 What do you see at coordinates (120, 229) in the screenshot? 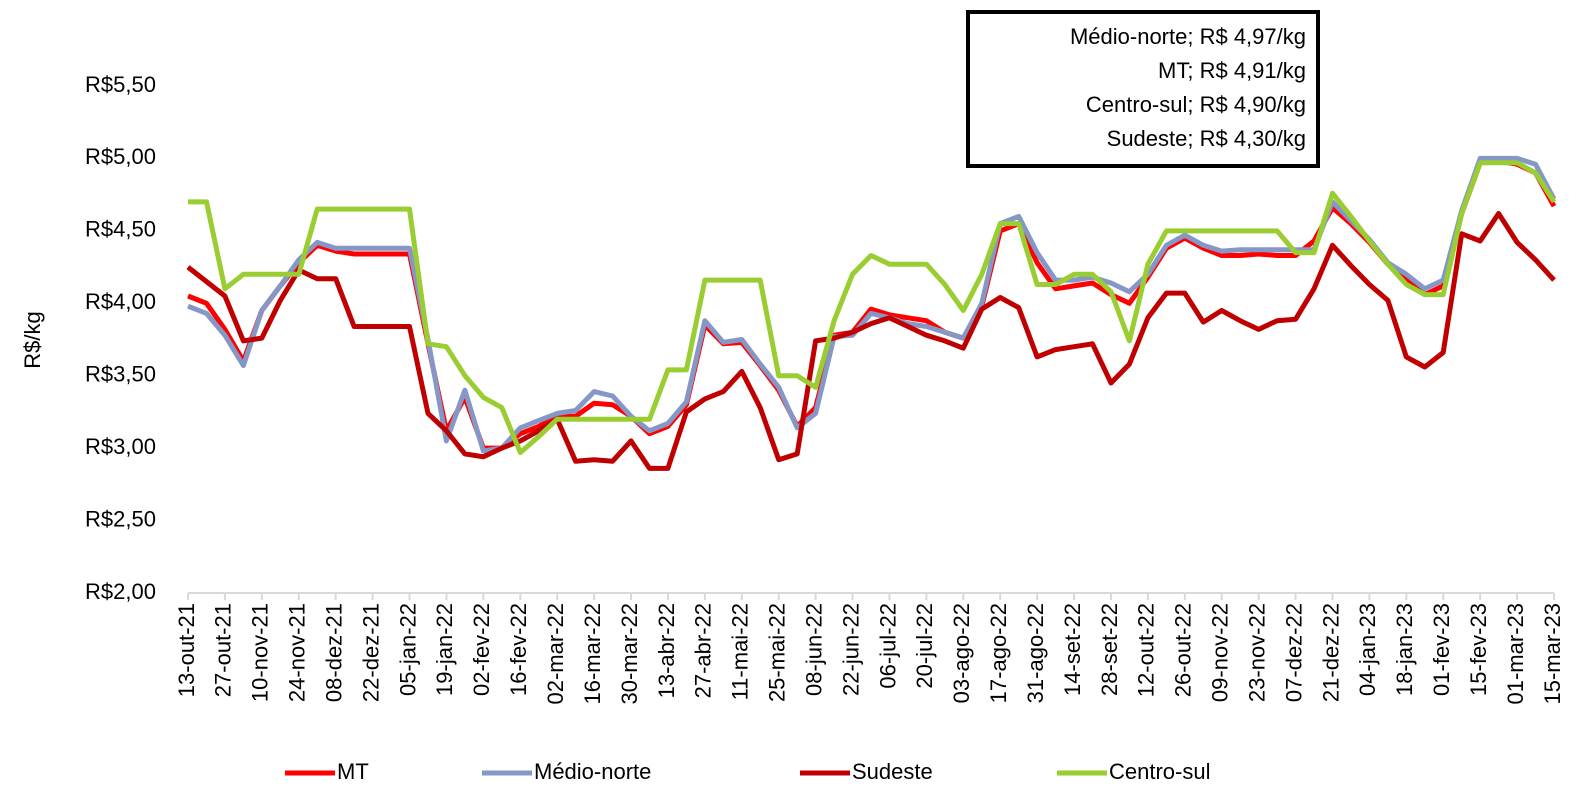
I see `y-tick-label: R$4,50` at bounding box center [120, 229].